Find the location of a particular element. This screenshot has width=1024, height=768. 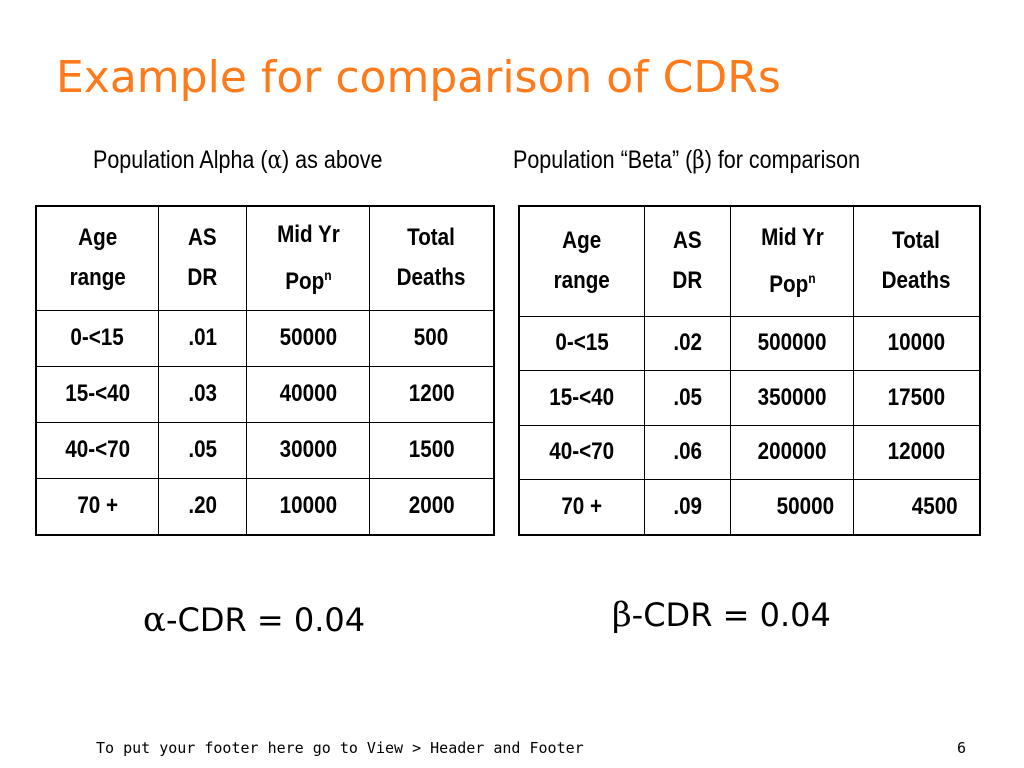

table-cell: 1500 is located at coordinates (431, 450).